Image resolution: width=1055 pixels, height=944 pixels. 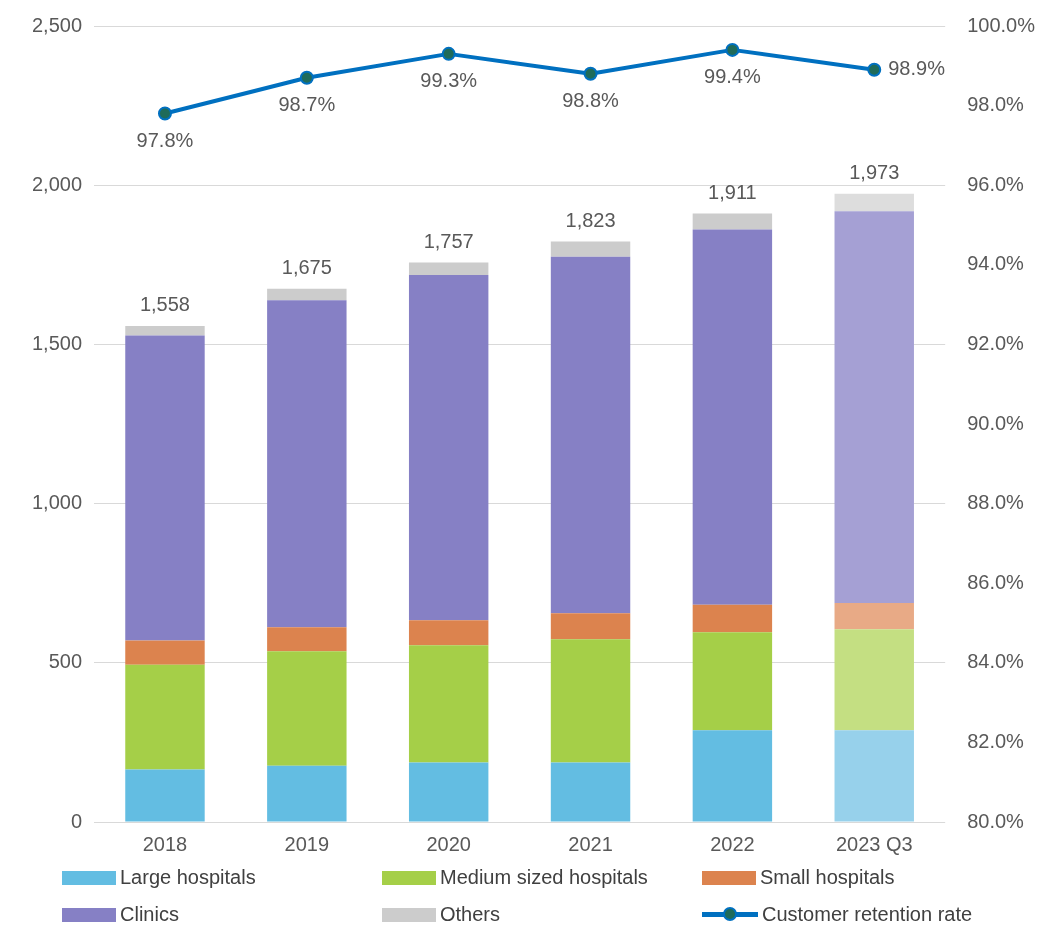 I want to click on total-label: 1,823, so click(x=590, y=220).